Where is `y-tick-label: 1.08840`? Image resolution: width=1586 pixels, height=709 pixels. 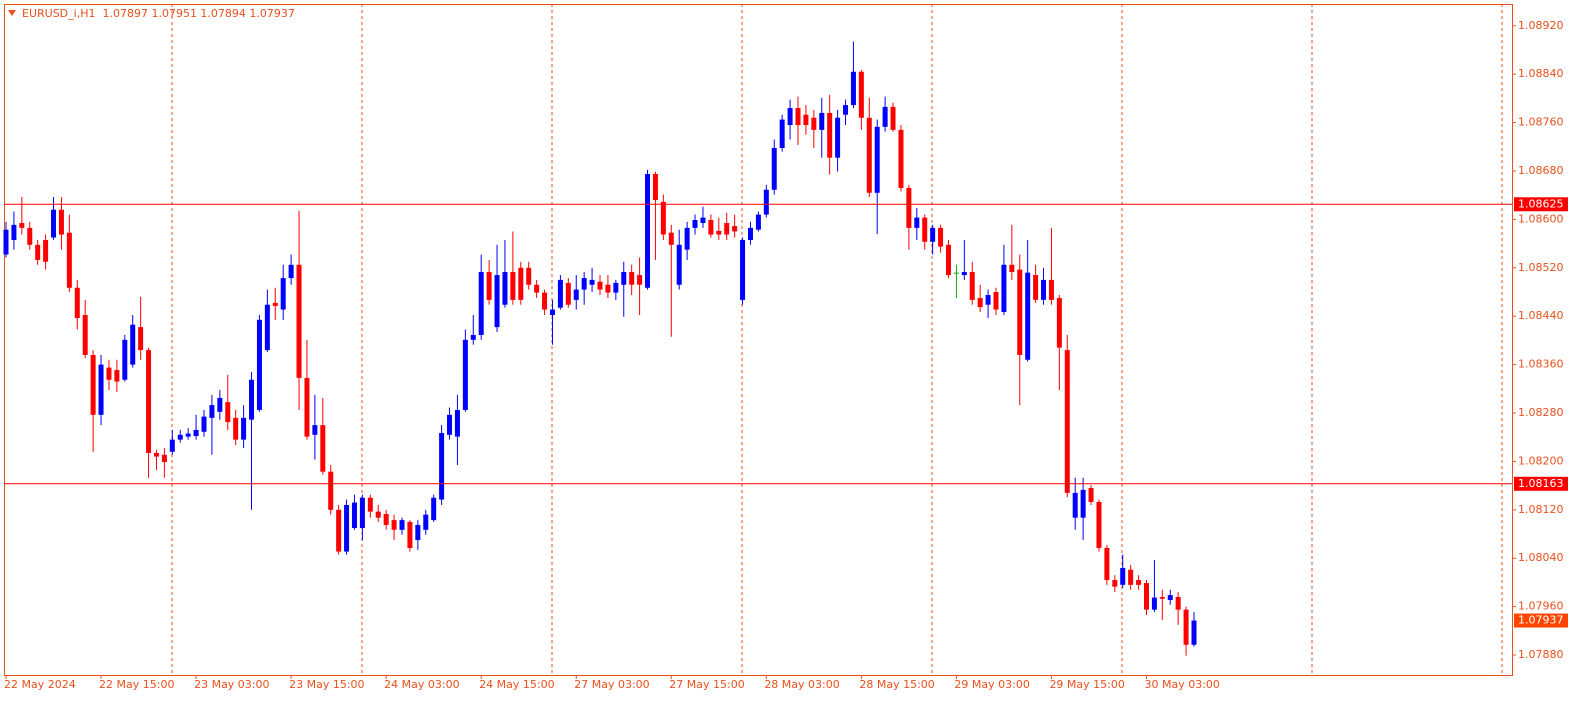
y-tick-label: 1.08840 is located at coordinates (1541, 73).